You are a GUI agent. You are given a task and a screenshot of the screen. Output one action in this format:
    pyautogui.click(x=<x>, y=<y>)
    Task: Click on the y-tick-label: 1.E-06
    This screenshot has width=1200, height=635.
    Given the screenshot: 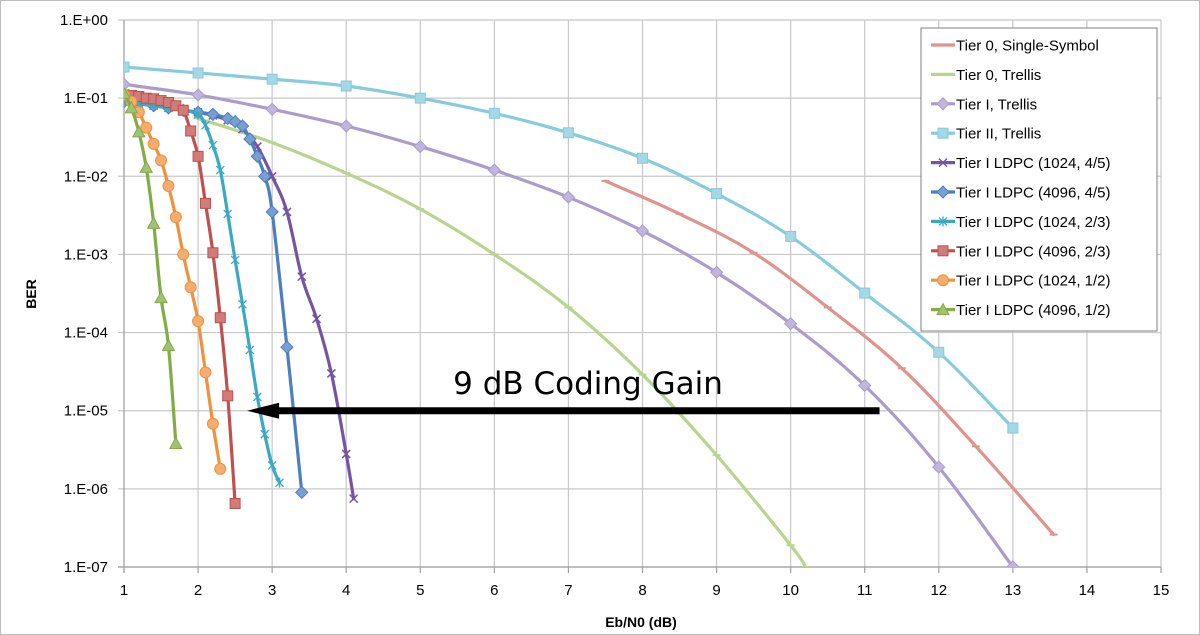 What is the action you would take?
    pyautogui.click(x=86, y=489)
    